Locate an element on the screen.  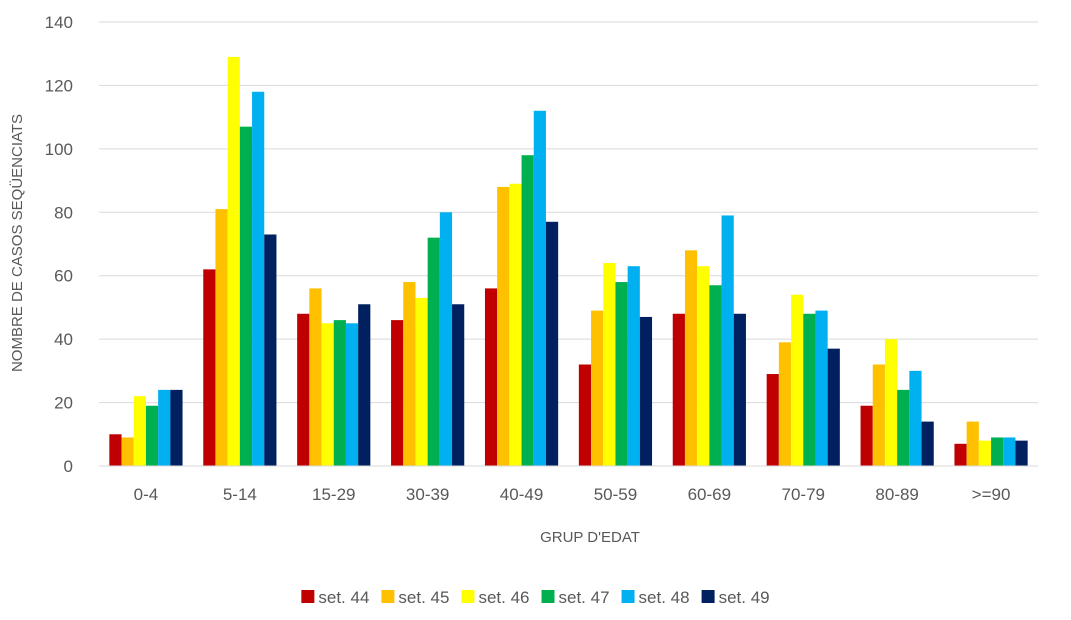
y-tick-label: 40 is located at coordinates (63, 339).